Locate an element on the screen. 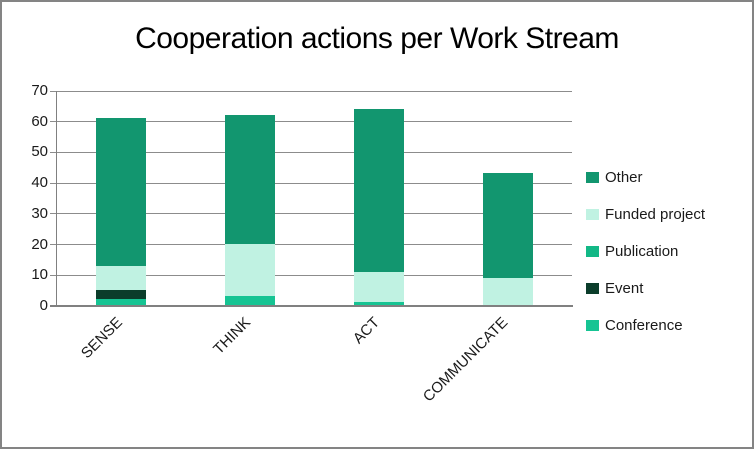 The width and height of the screenshot is (754, 449). x-axis-line is located at coordinates (311, 306).